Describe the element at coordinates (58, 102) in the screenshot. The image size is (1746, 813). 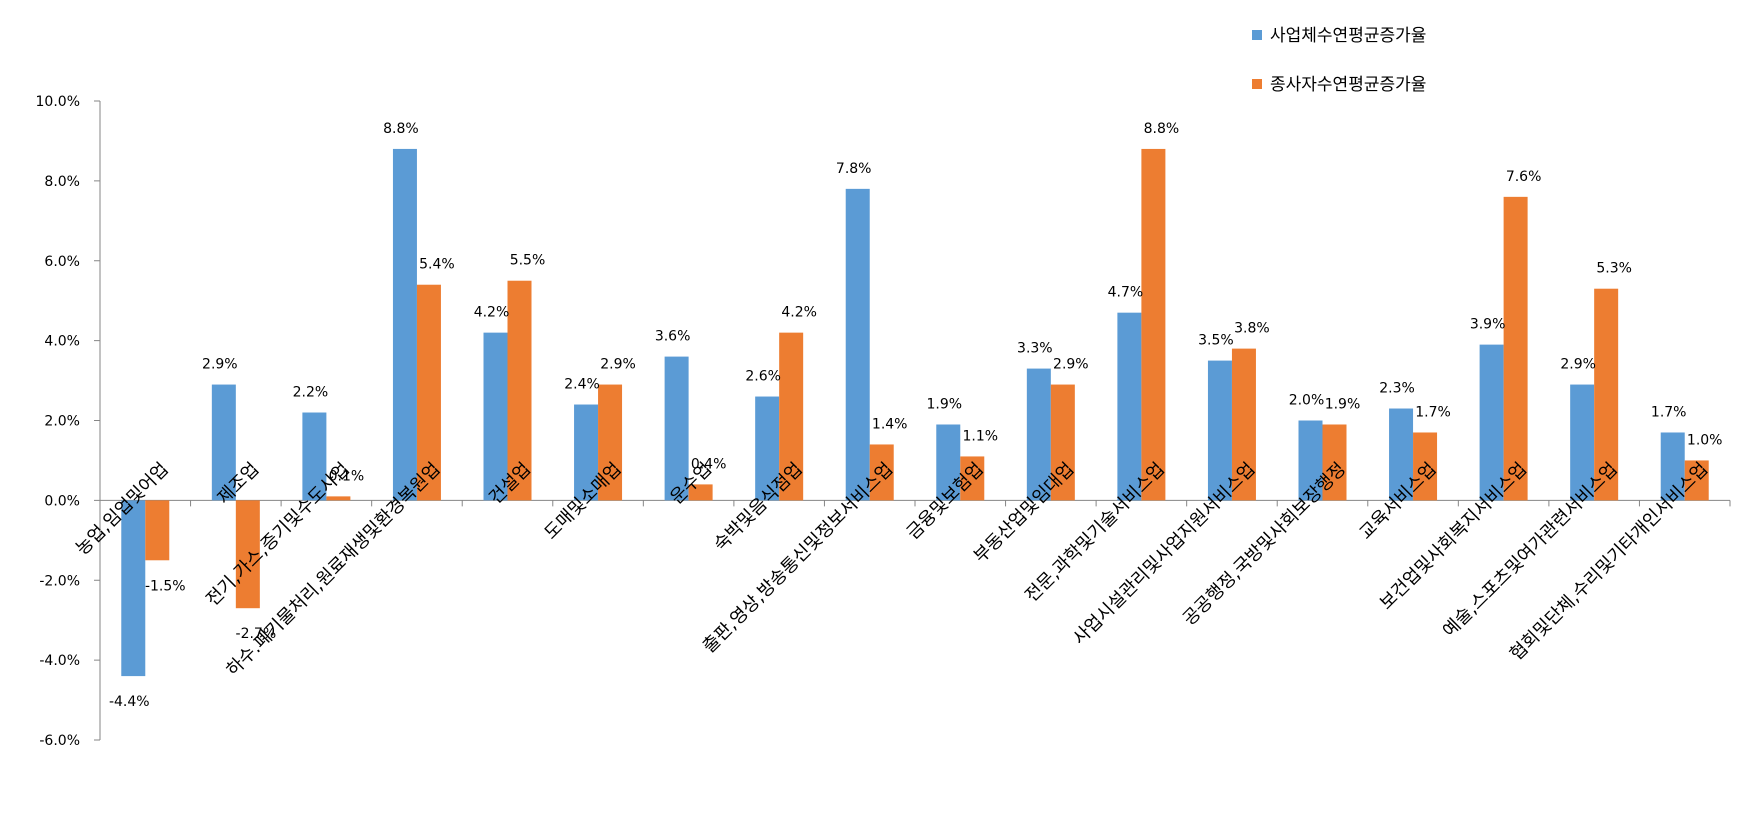
I see `y-tick-label: 10.0%` at that location.